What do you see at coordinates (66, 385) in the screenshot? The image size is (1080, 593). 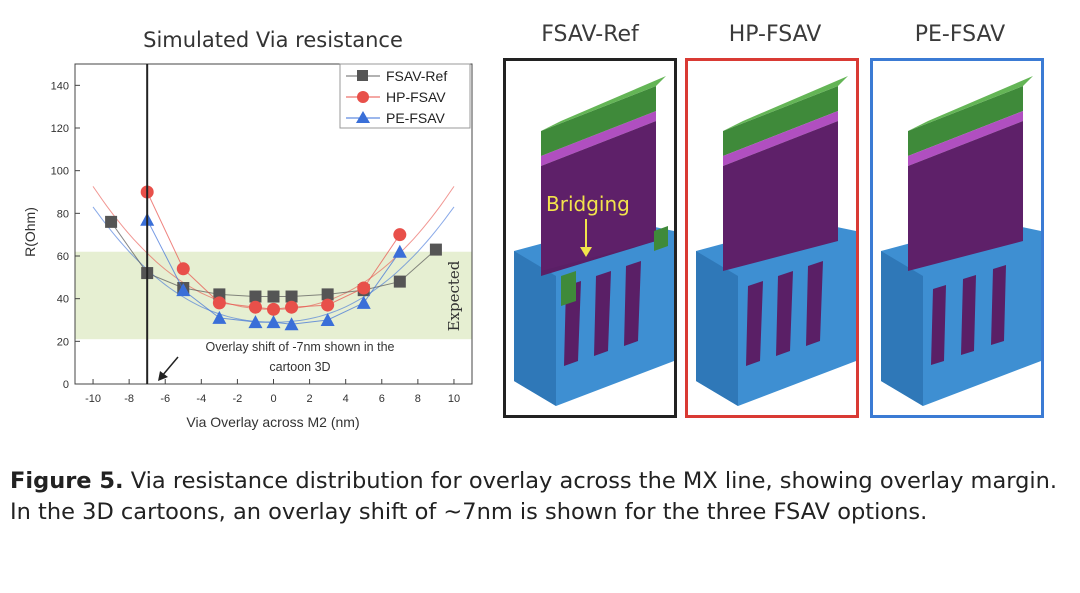 I see `y-tick-label: 0` at bounding box center [66, 385].